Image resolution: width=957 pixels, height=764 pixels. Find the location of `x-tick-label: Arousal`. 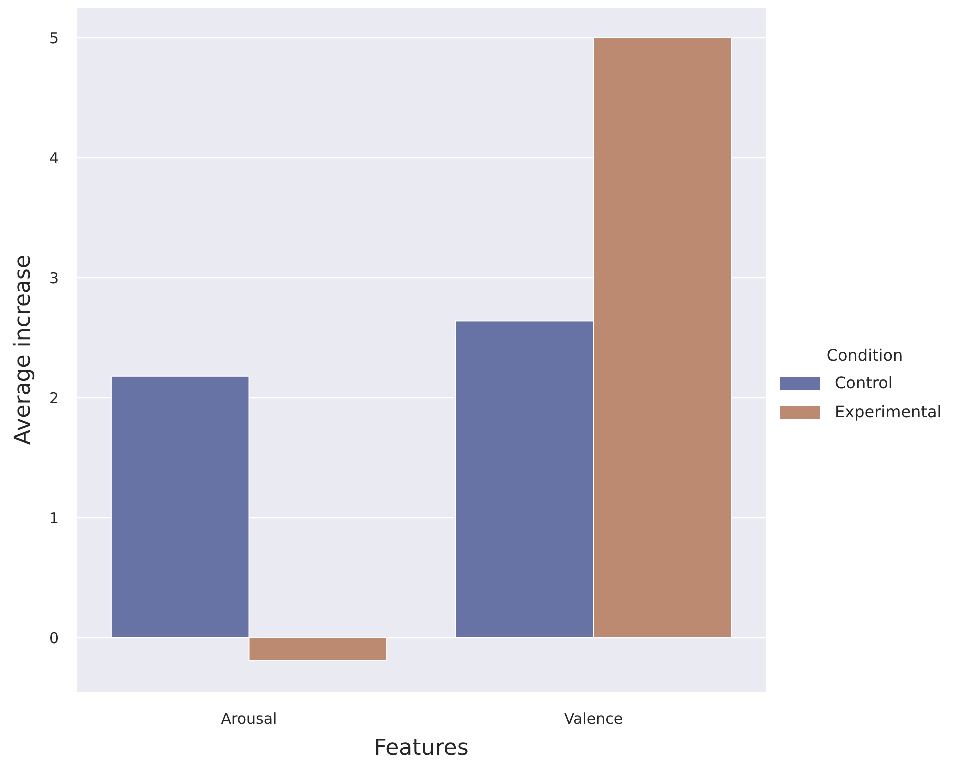

x-tick-label: Arousal is located at coordinates (249, 719).